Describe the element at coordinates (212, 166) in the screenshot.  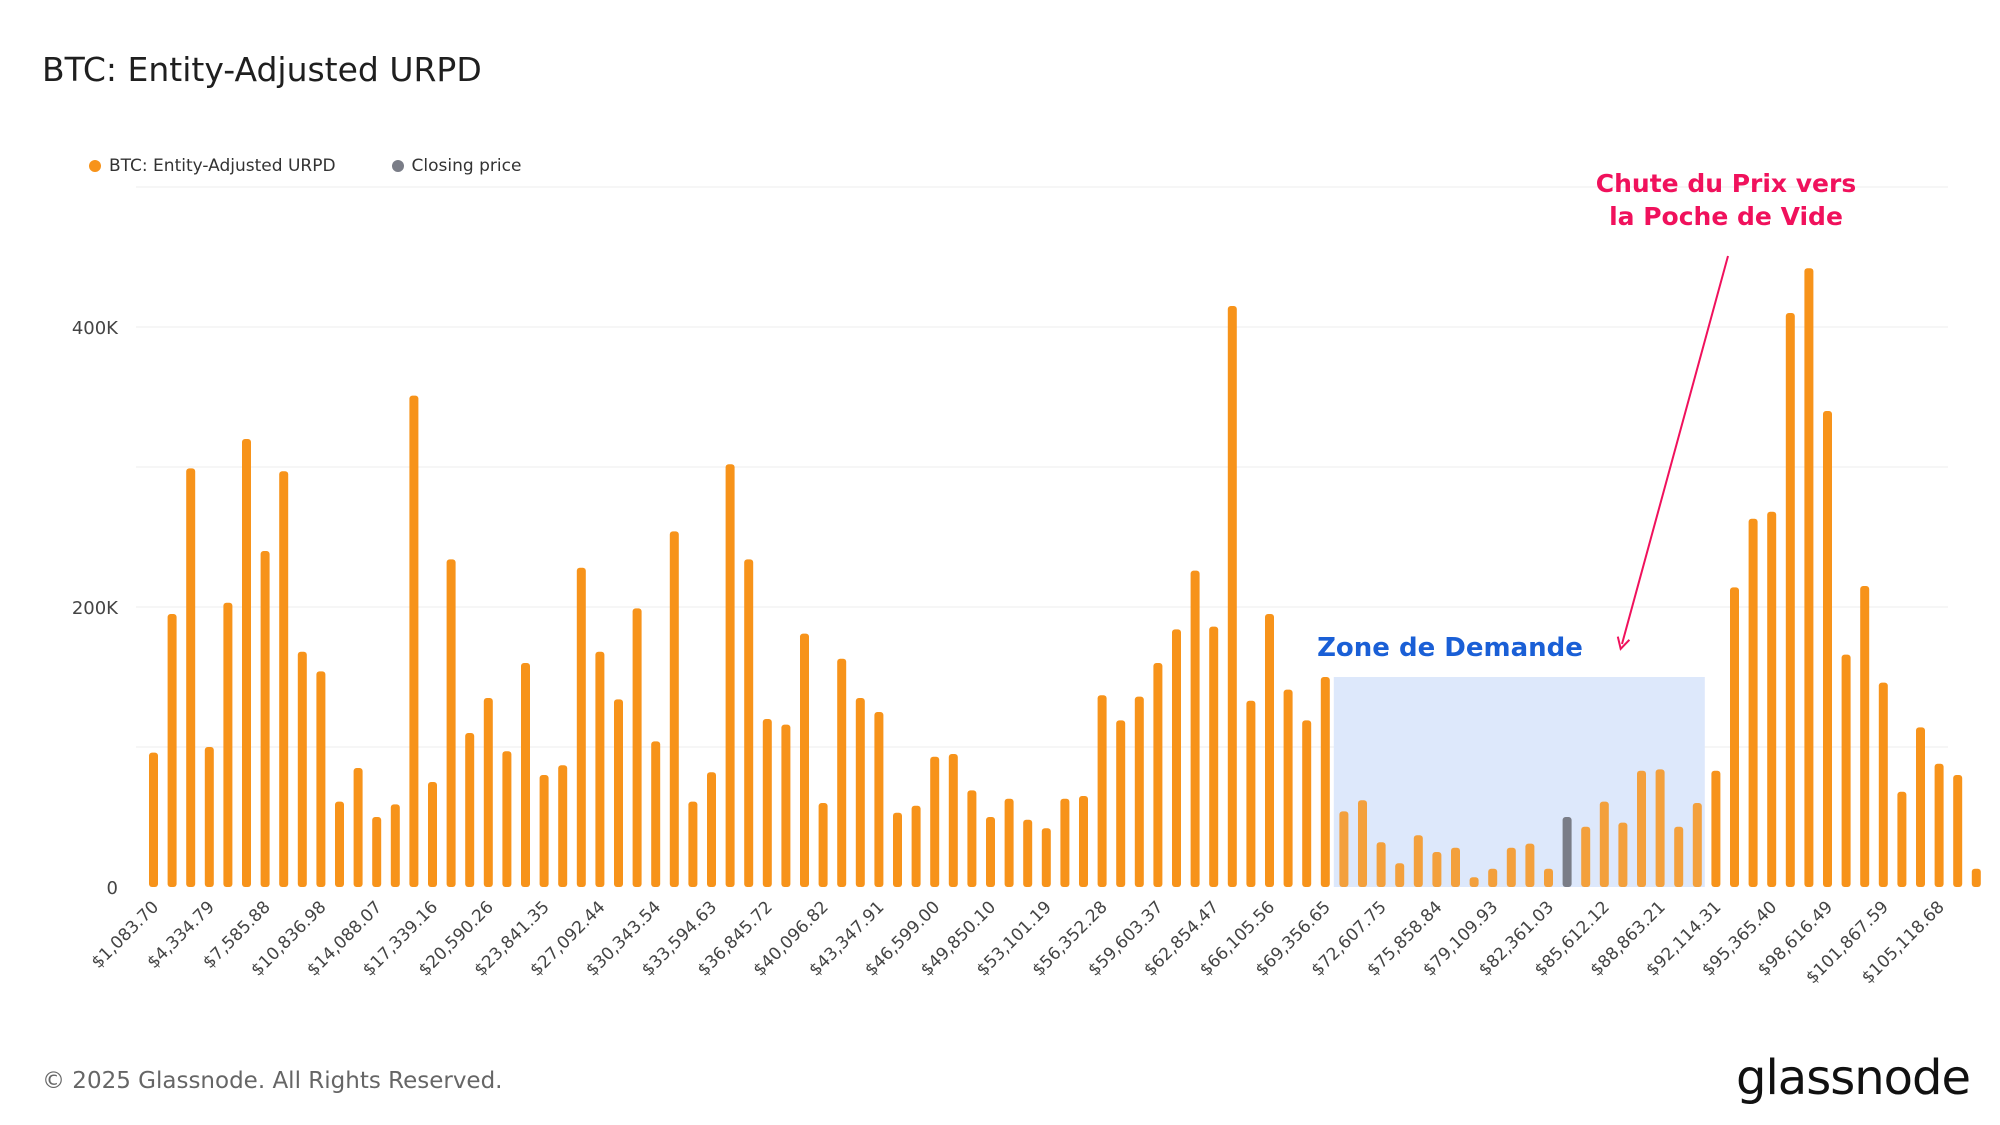
I see `legend-item-urpd: BTC: Entity-Adjusted URPD` at that location.